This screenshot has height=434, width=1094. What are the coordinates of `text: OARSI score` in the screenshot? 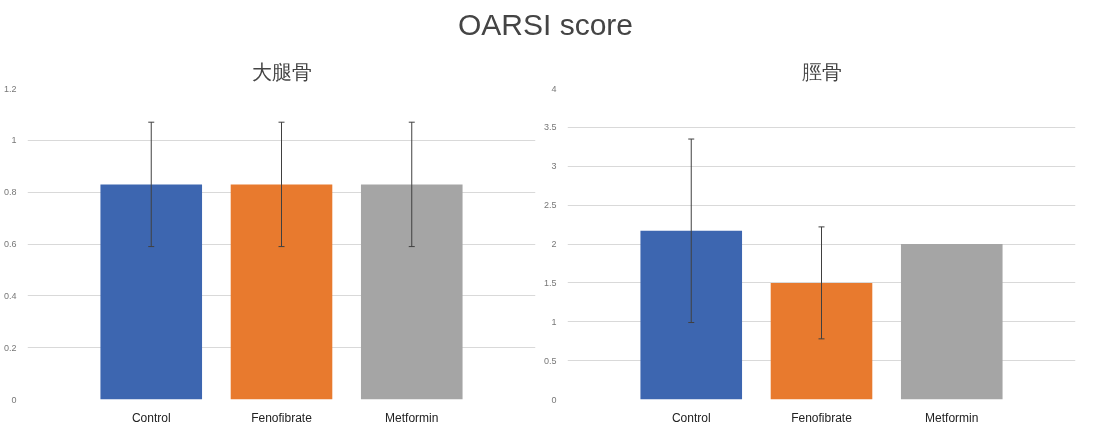 It's located at (545, 24).